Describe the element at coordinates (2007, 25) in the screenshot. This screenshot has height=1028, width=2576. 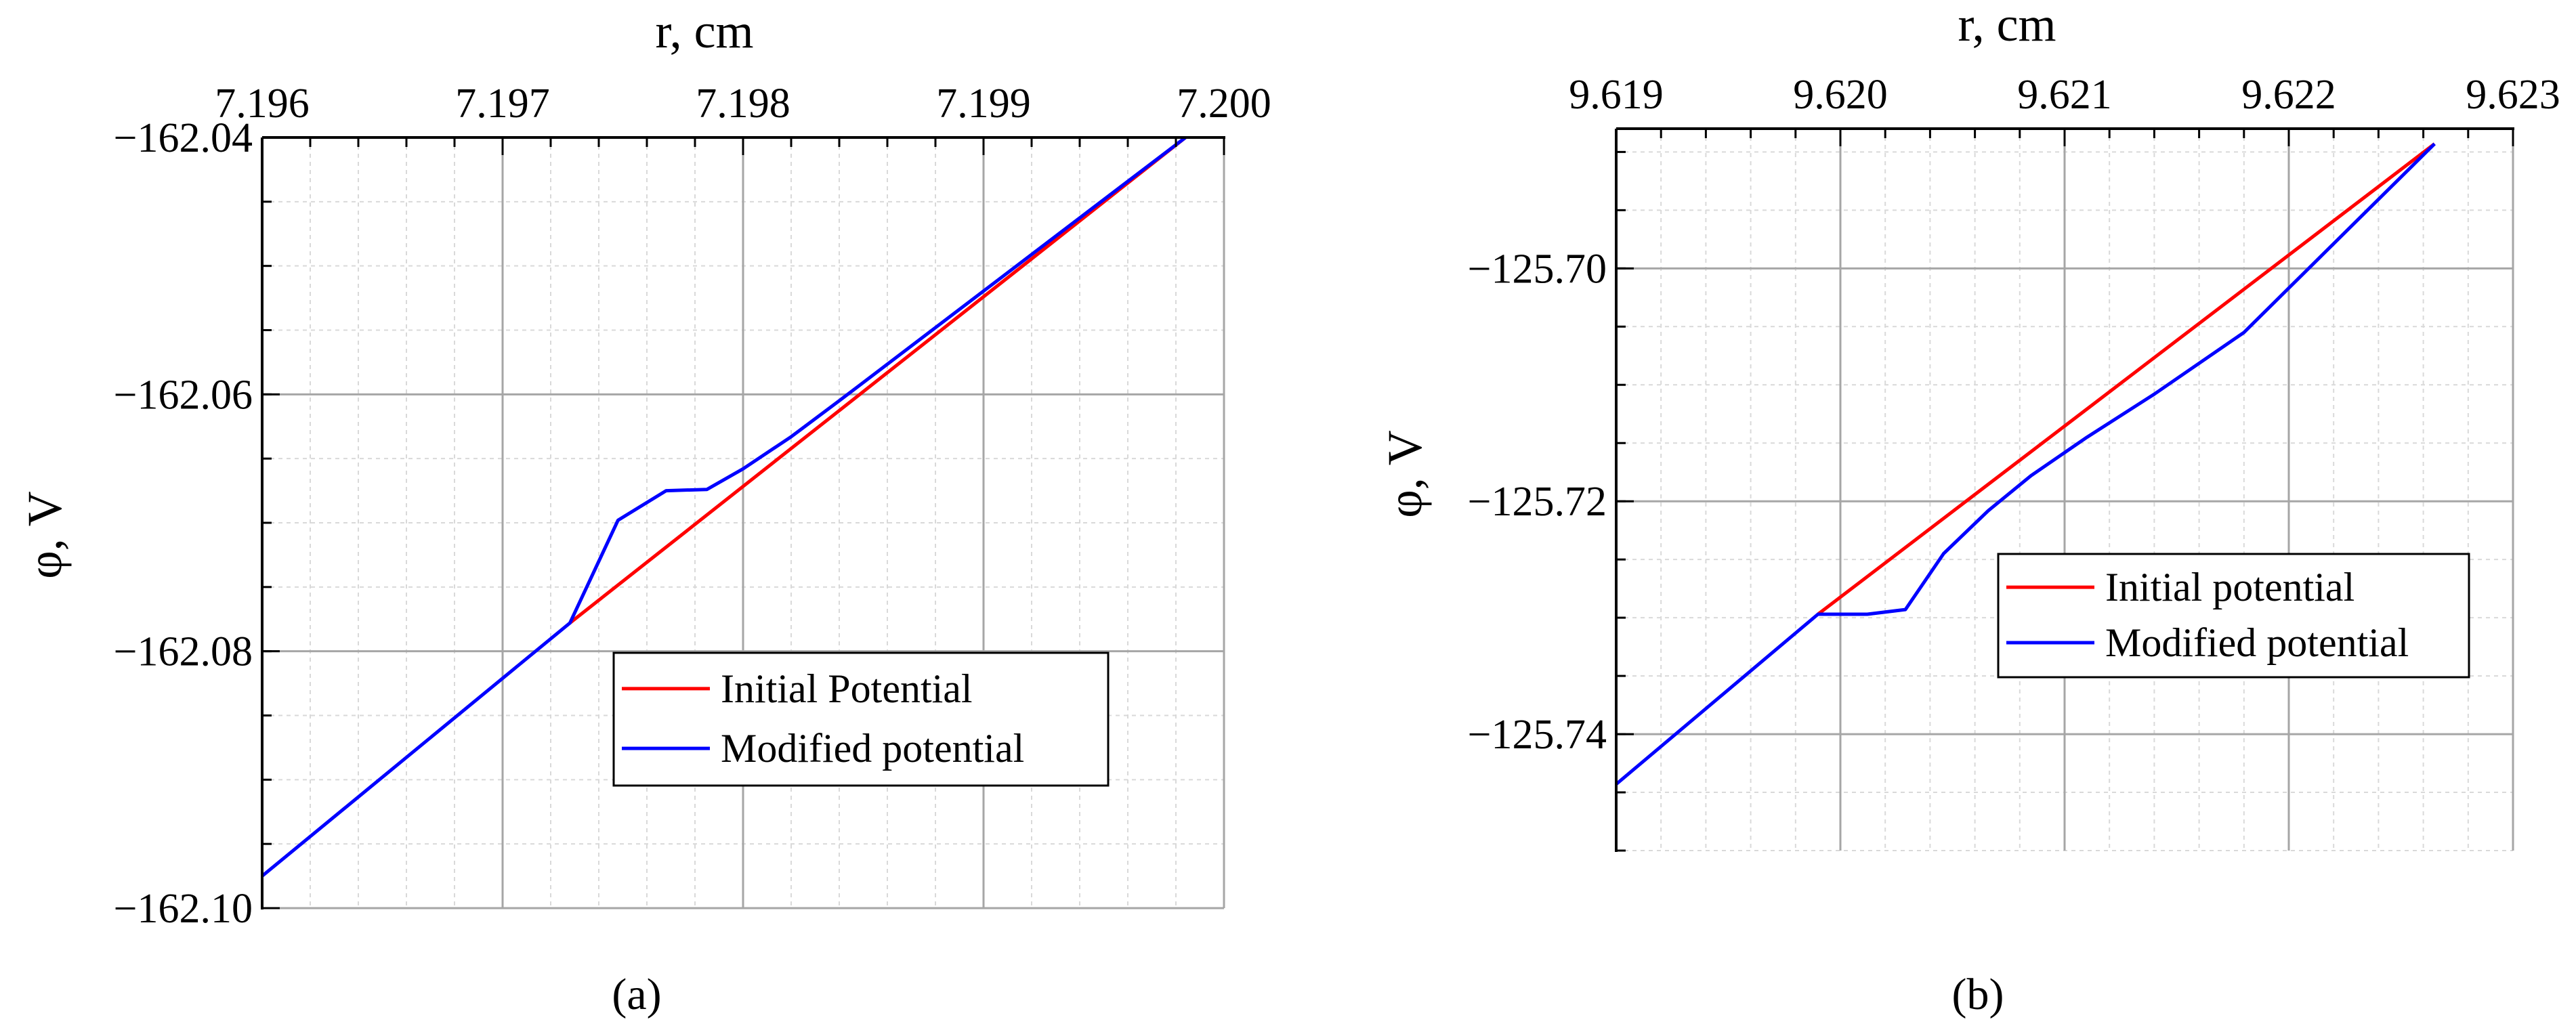
I see `x-axis-title-b: r, cm` at that location.